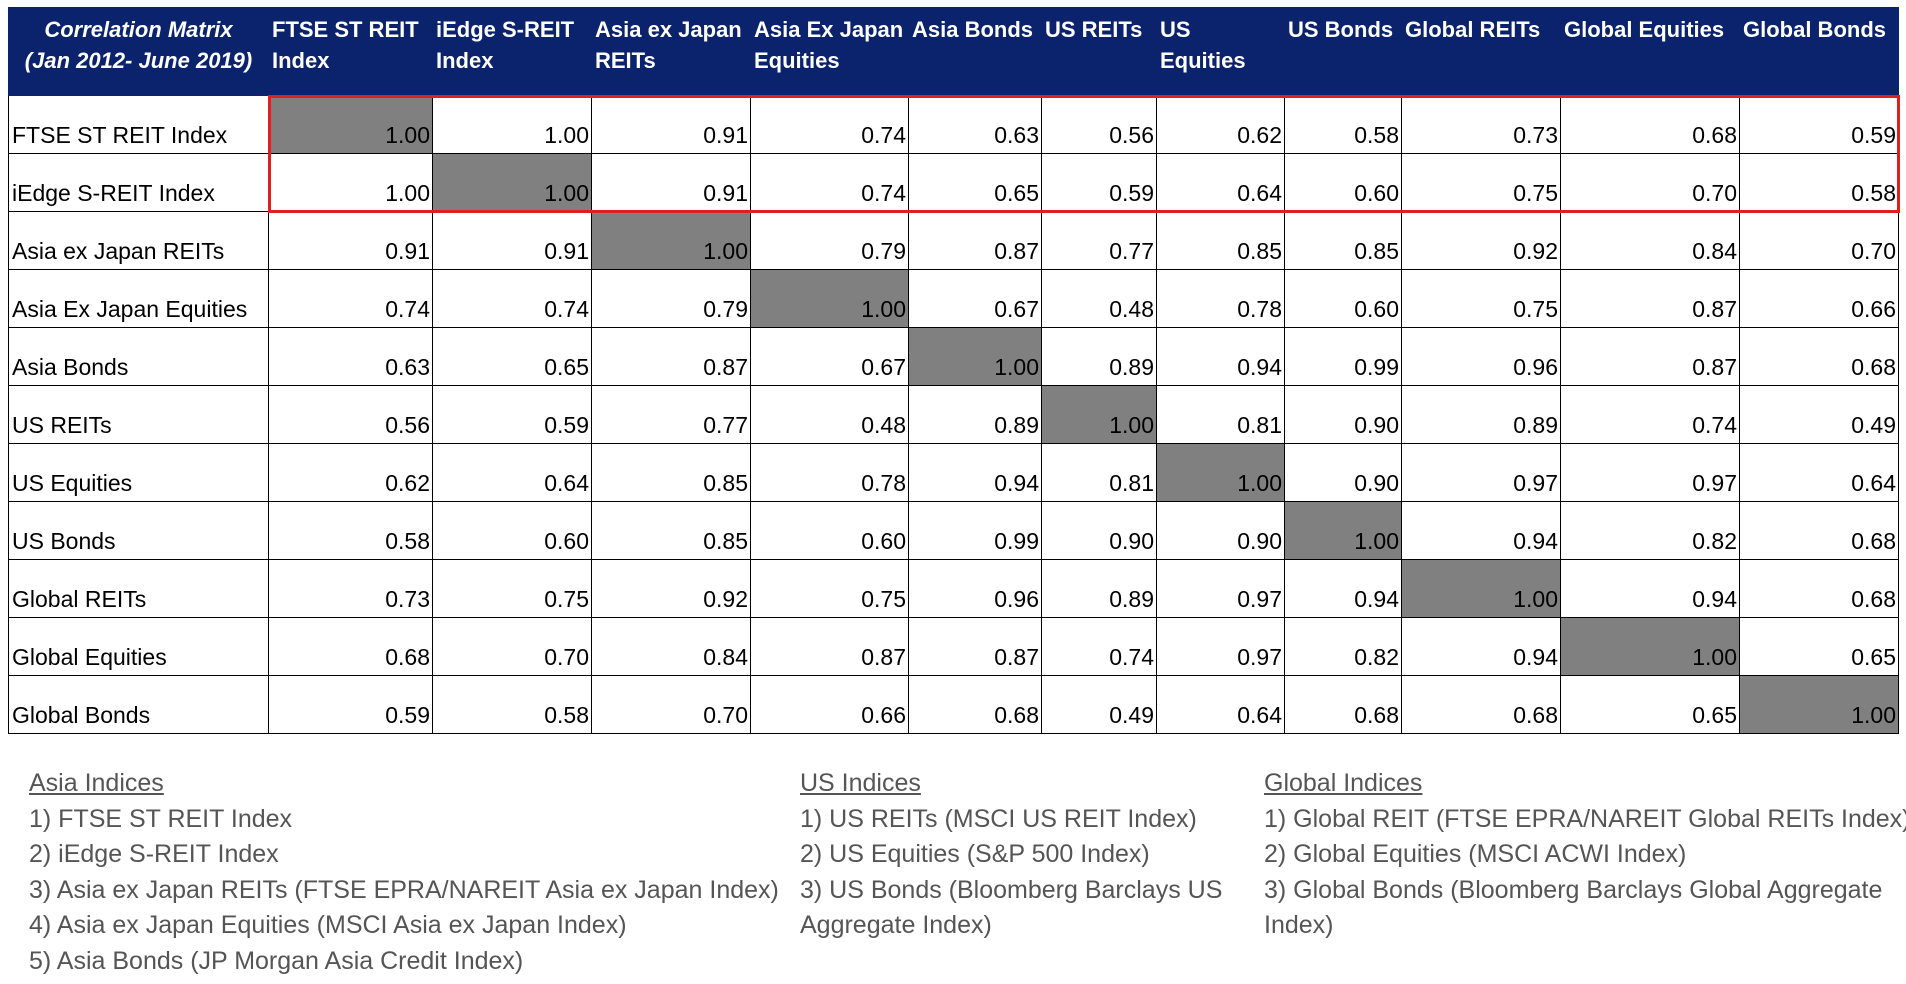  I want to click on notes-global-title: Global Indices, so click(1343, 783).